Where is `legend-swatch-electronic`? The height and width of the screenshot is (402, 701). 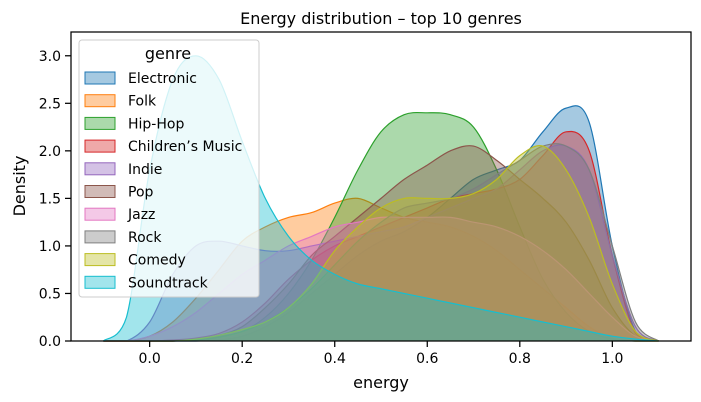
legend-swatch-electronic is located at coordinates (100, 78).